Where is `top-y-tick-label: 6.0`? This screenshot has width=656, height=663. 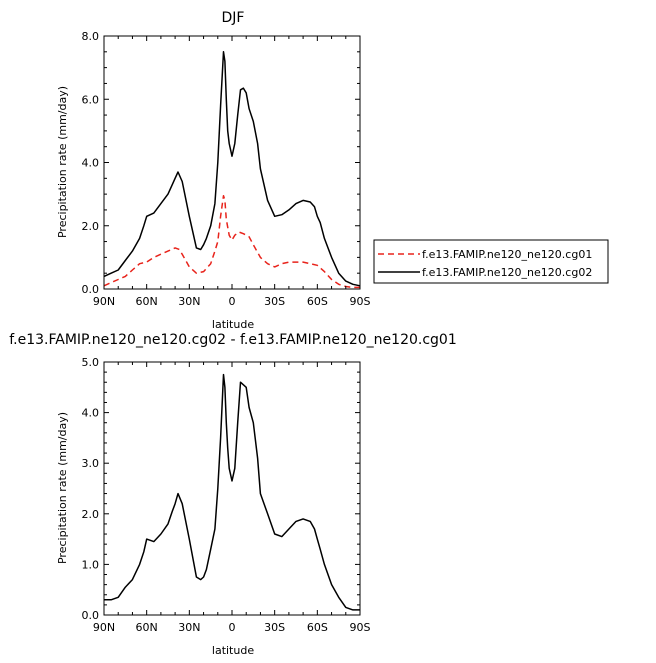 top-y-tick-label: 6.0 is located at coordinates (91, 99).